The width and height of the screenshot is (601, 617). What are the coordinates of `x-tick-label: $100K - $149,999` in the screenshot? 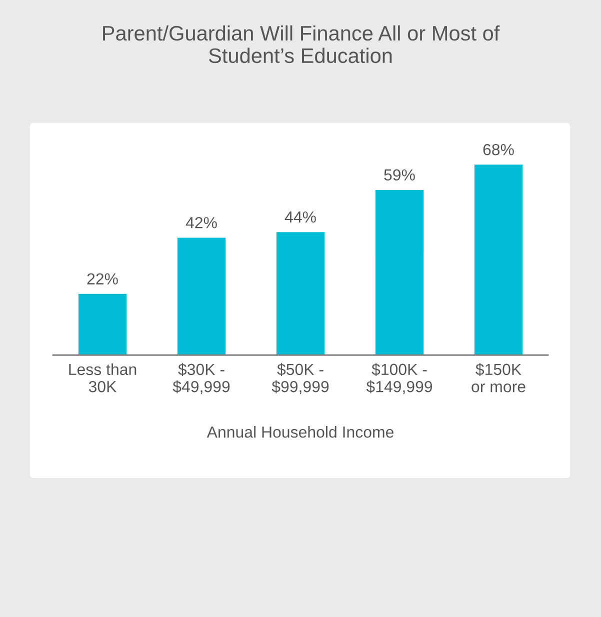 It's located at (399, 378).